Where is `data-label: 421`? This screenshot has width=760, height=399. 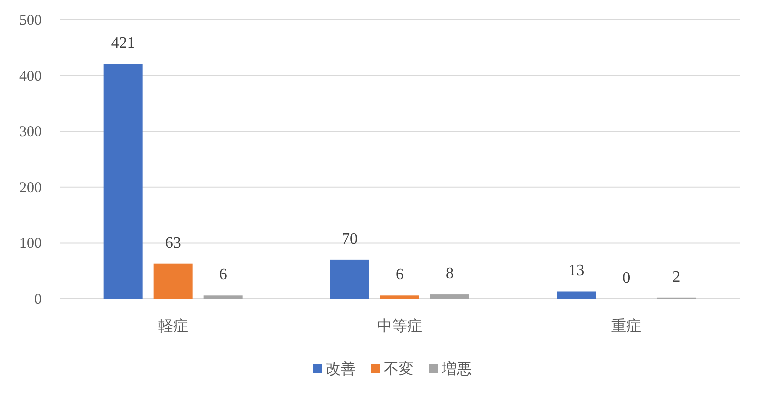
data-label: 421 is located at coordinates (123, 43).